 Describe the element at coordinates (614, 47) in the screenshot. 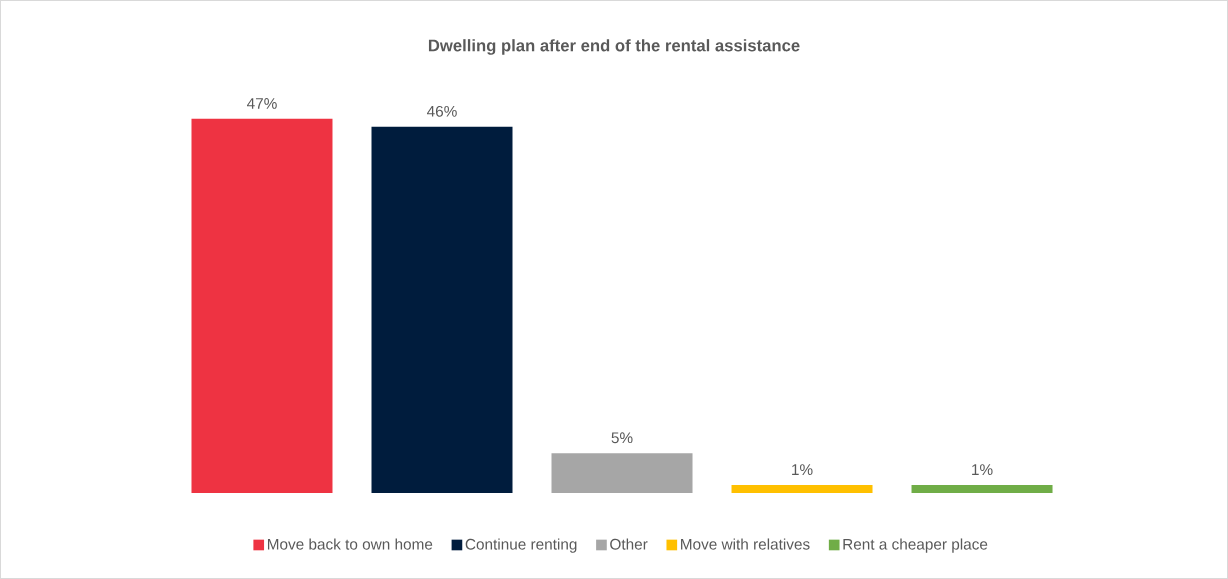

I see `chart-title: Dwelling plan after end of the rental assistance` at that location.